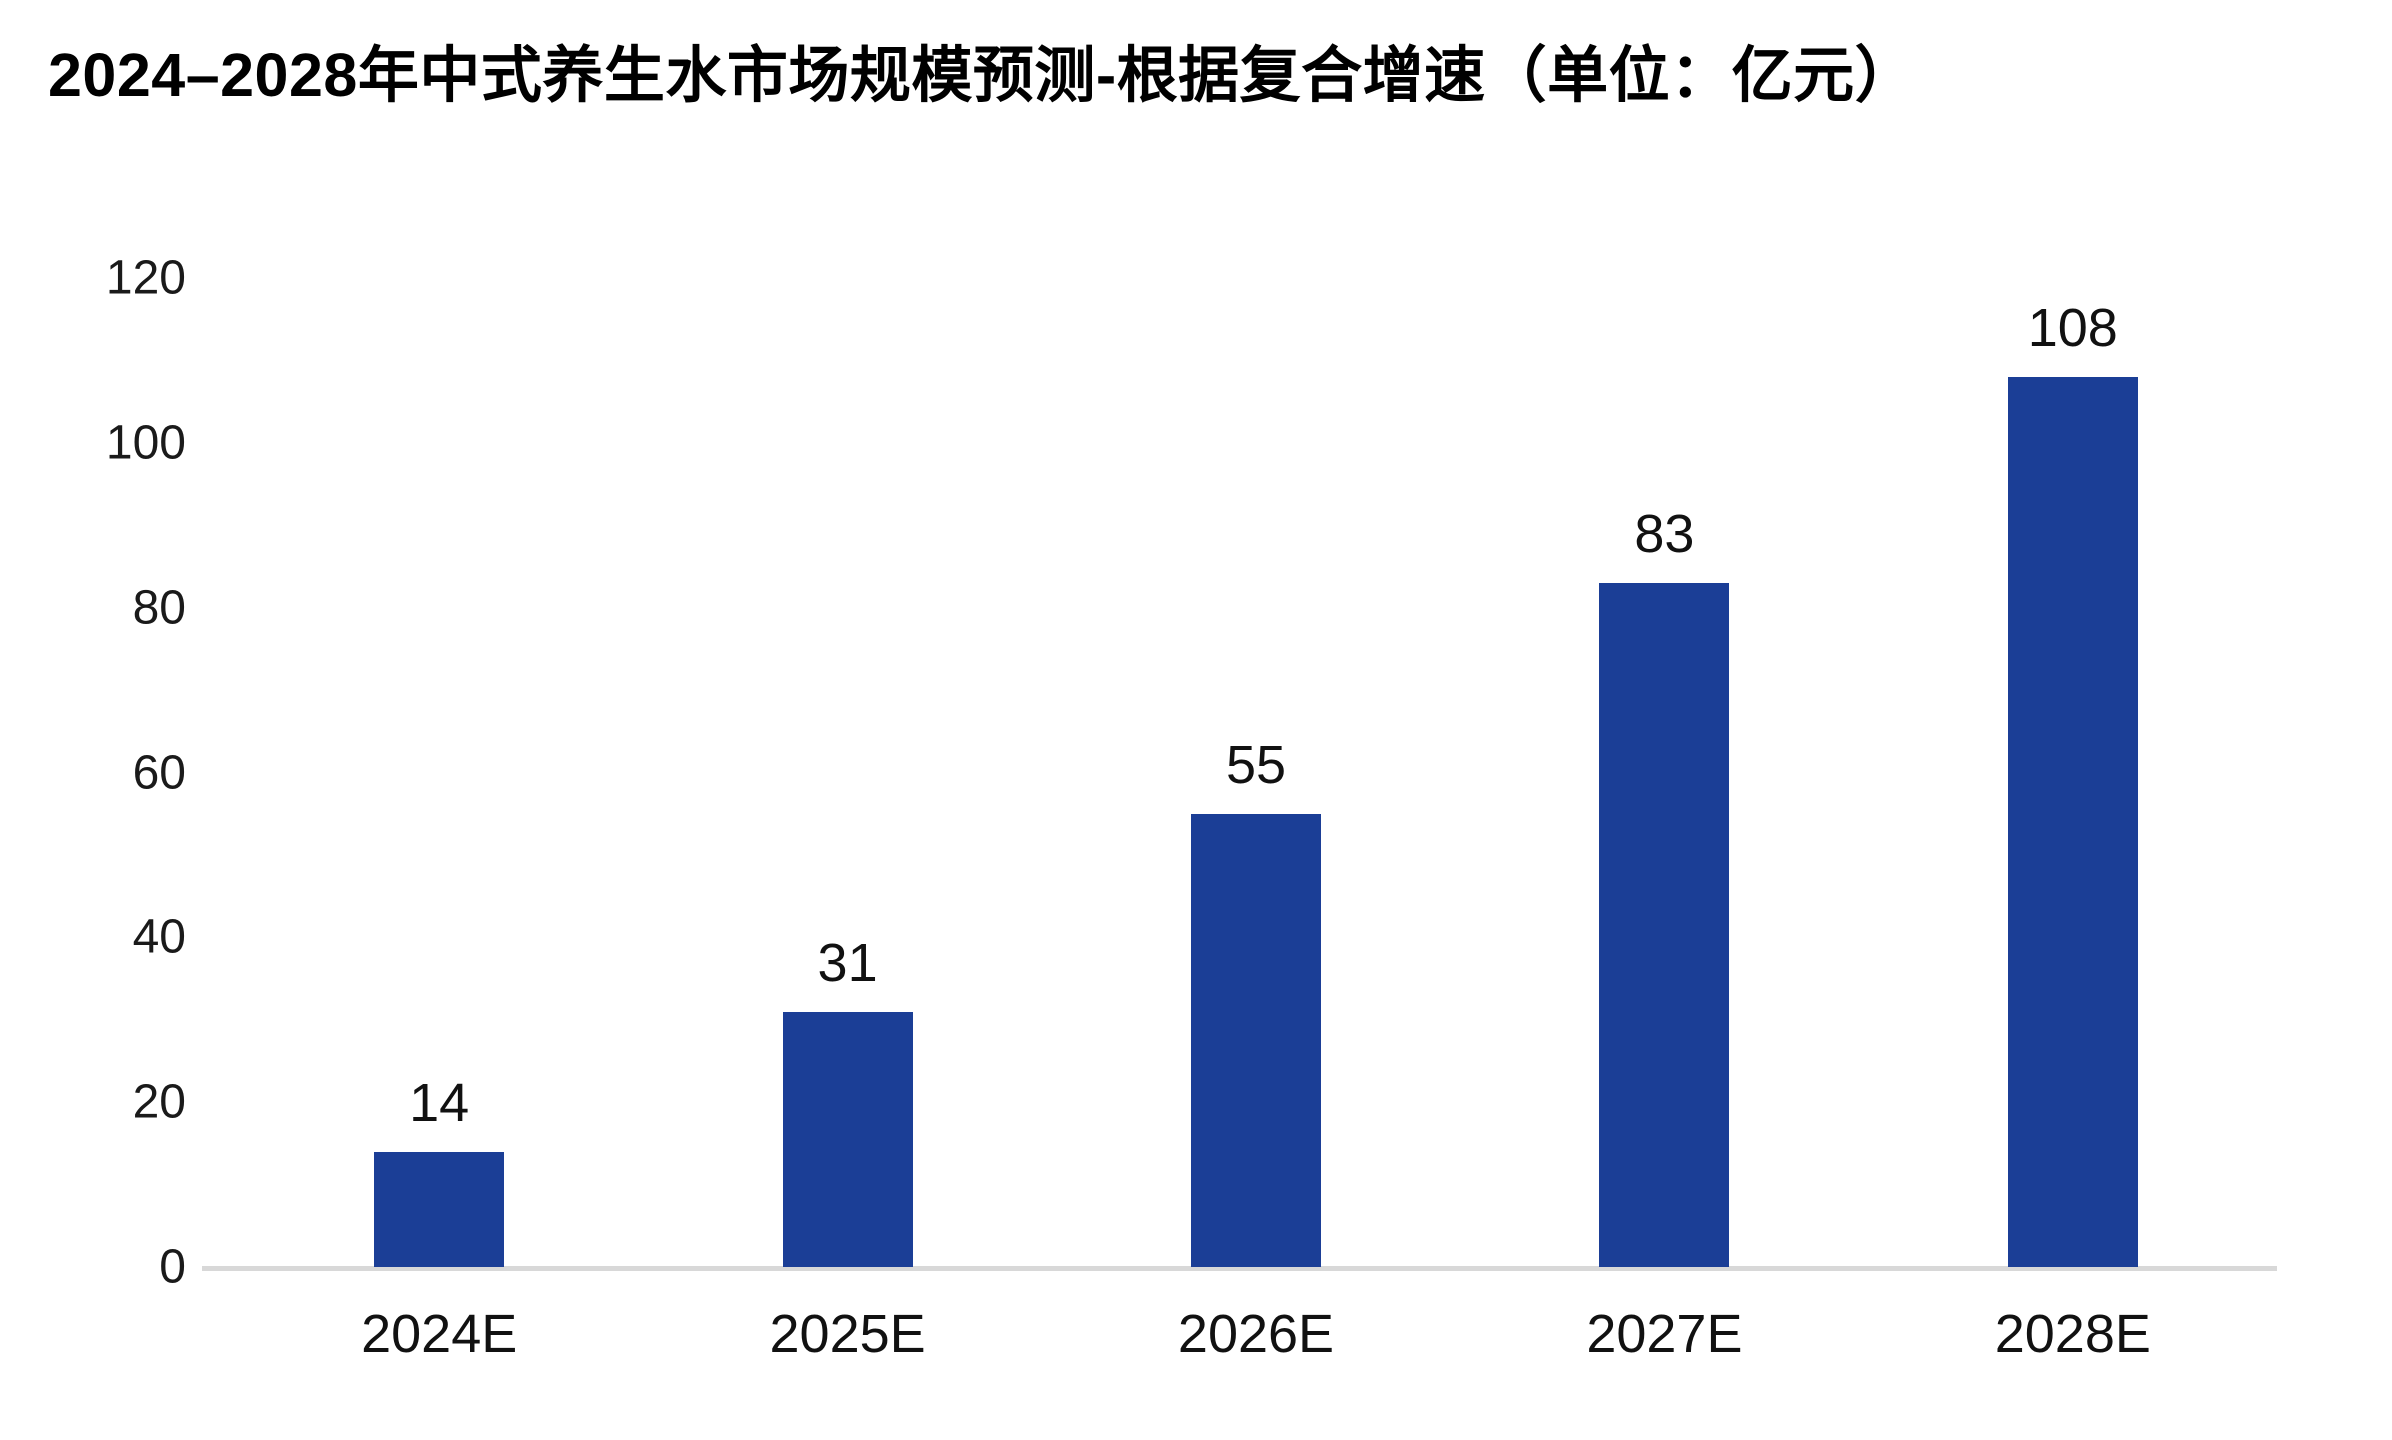  What do you see at coordinates (159, 1102) in the screenshot?
I see `y-tick-label: 20` at bounding box center [159, 1102].